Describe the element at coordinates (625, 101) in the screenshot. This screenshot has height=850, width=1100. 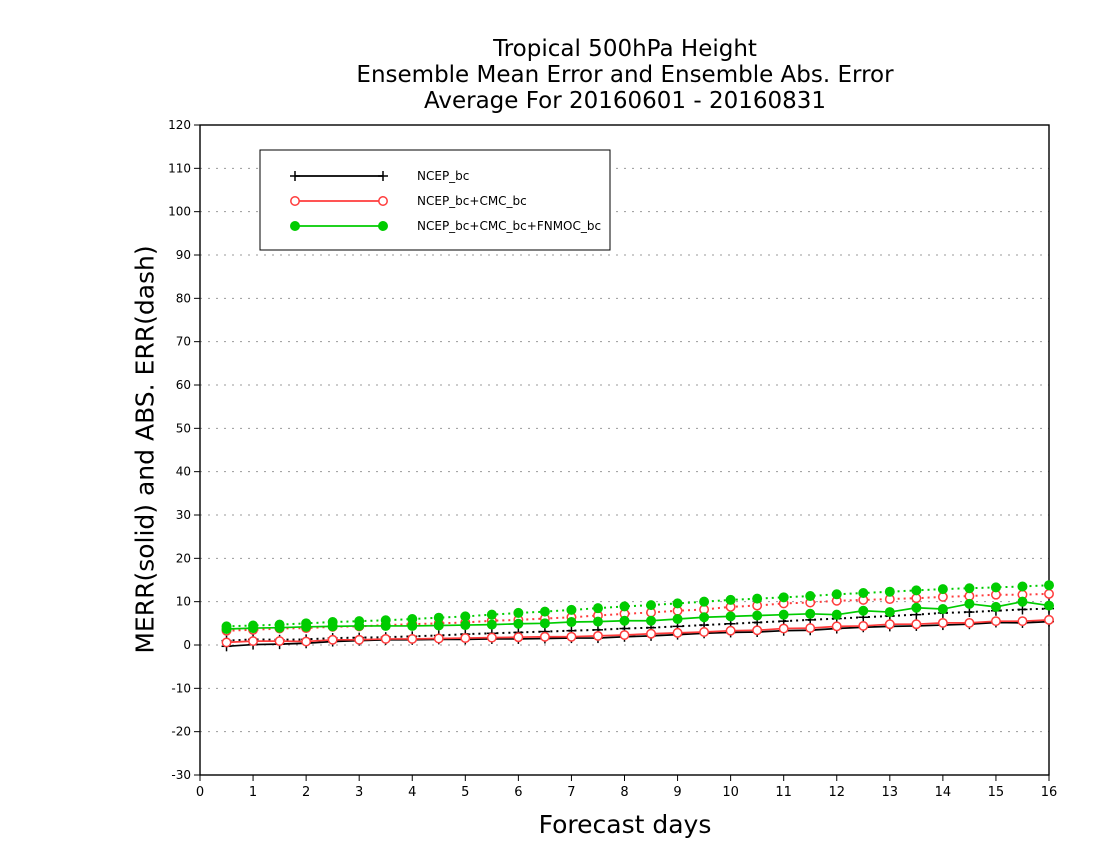
I see `chart-title-line-3: Average For 20160601 - 20160831` at that location.